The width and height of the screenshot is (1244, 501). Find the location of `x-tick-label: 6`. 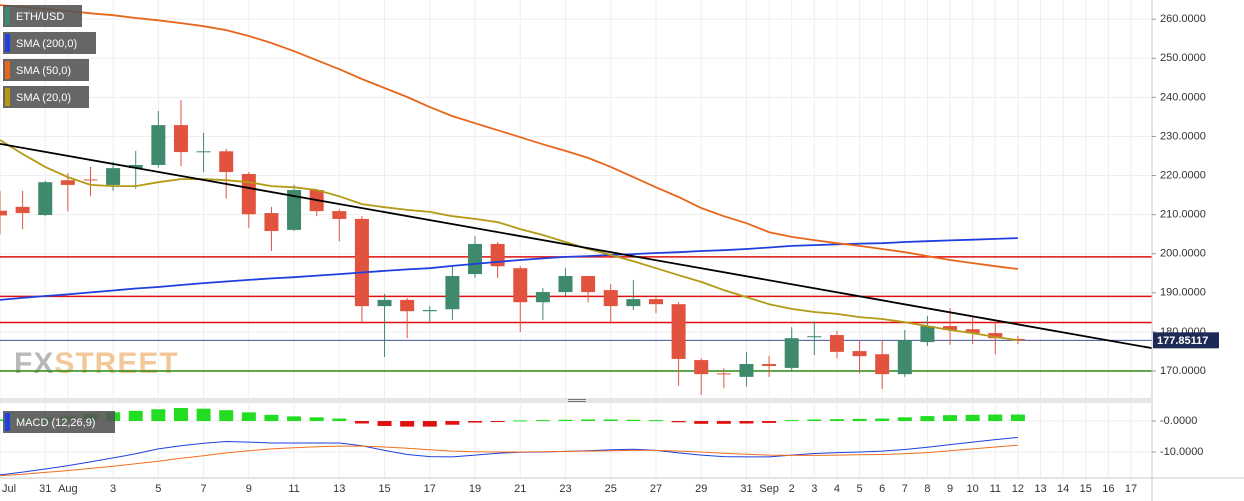

x-tick-label: 6 is located at coordinates (882, 489).